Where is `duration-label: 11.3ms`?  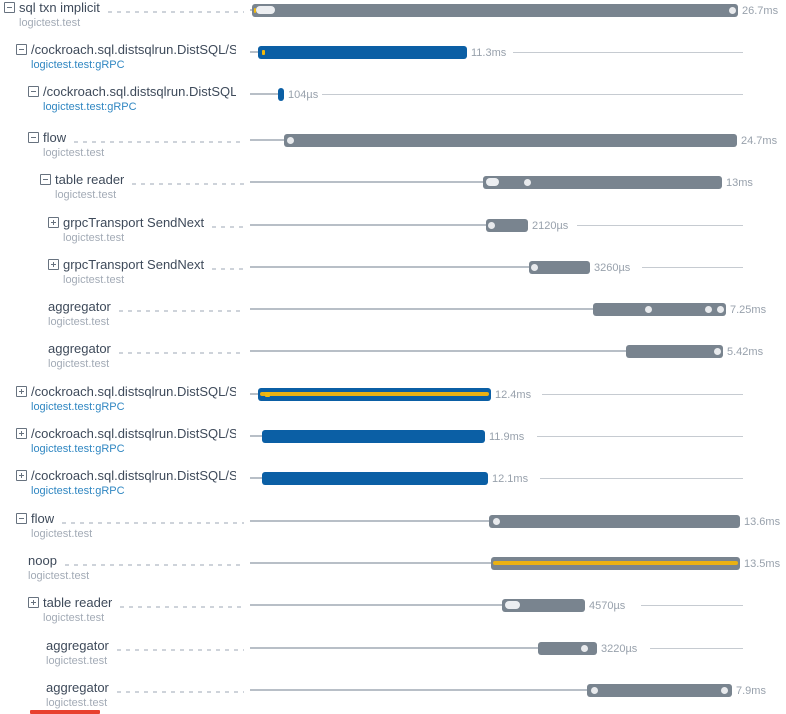 duration-label: 11.3ms is located at coordinates (489, 53).